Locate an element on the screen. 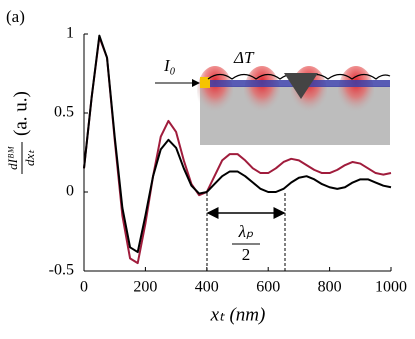 The image size is (415, 339). period-numerator: λₚ is located at coordinates (246, 231).